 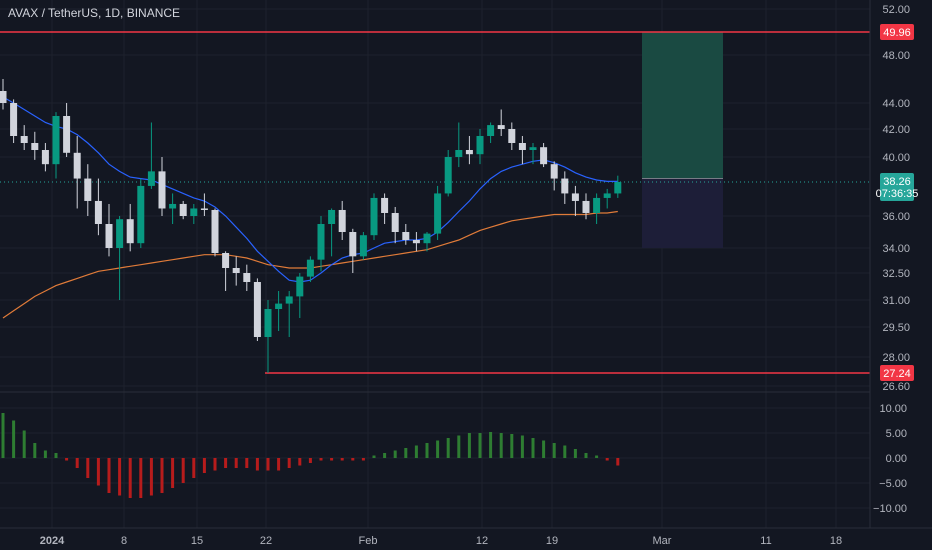 What do you see at coordinates (896, 328) in the screenshot?
I see `price-tick-label: 29.50` at bounding box center [896, 328].